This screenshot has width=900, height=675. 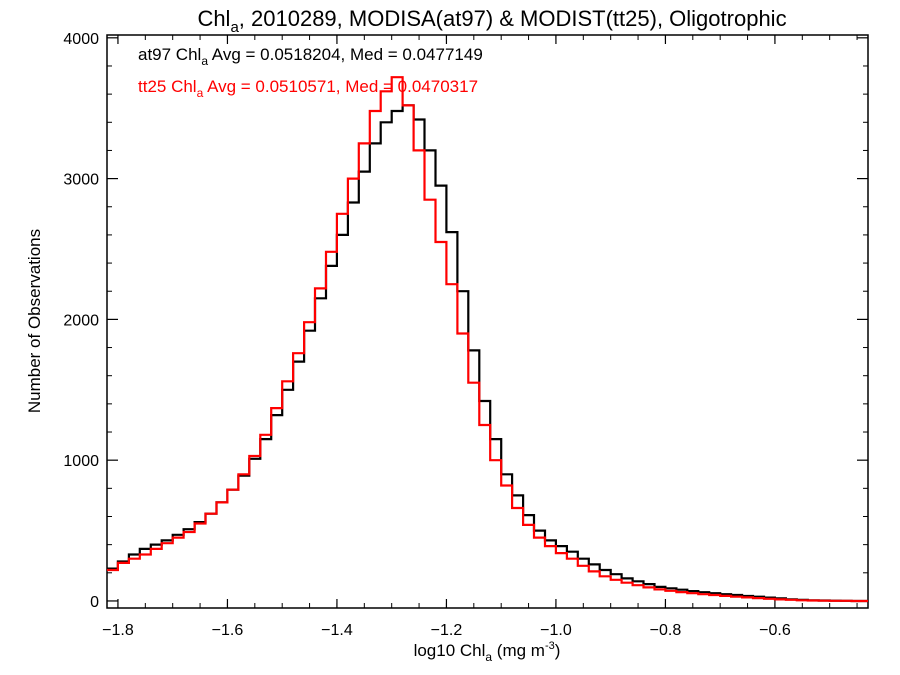 I want to click on y-tick-label: 0, so click(x=94, y=602).